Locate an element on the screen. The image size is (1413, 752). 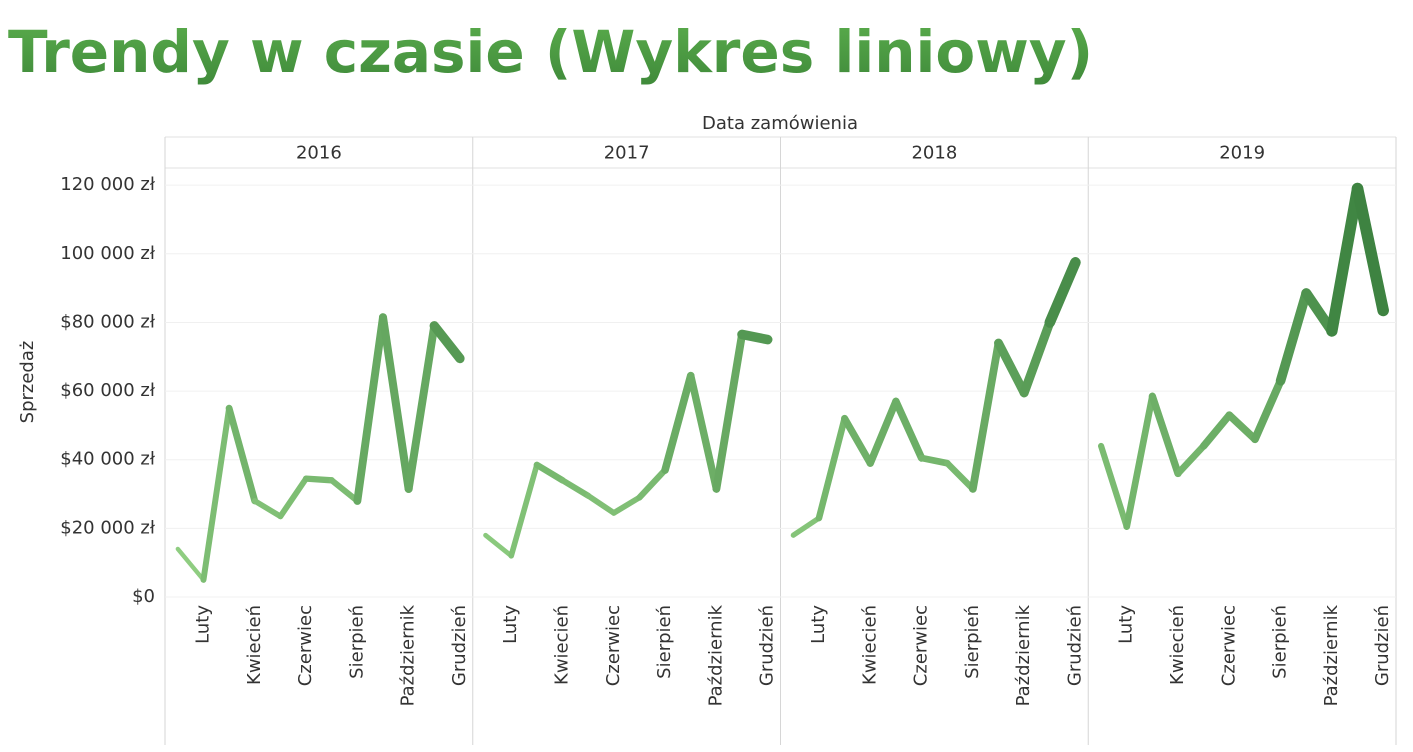
facet-header: 2017 is located at coordinates (627, 153).